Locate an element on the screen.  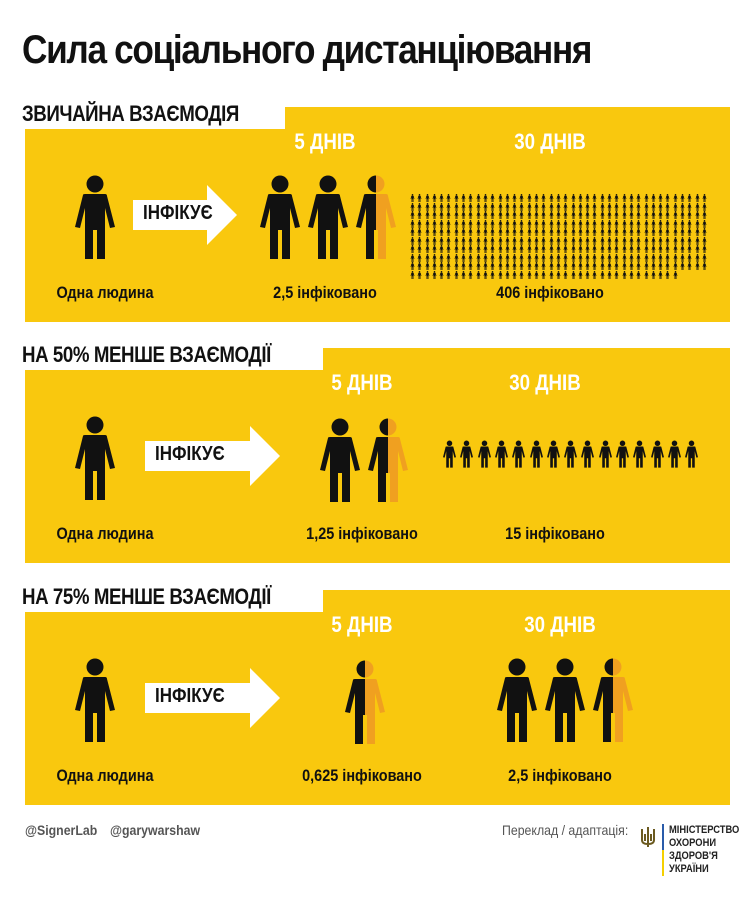
ministry-line: МІНІСТЕРСТВО is located at coordinates (704, 830).